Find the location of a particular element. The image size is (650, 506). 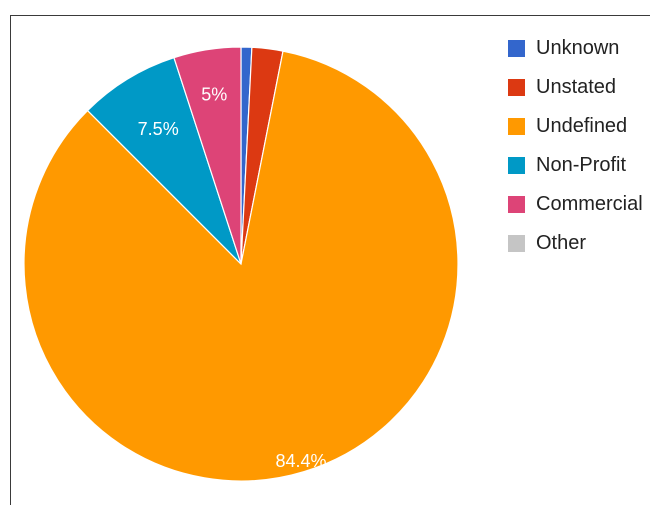

legend-label-non-profit: Non-Profit is located at coordinates (581, 165).